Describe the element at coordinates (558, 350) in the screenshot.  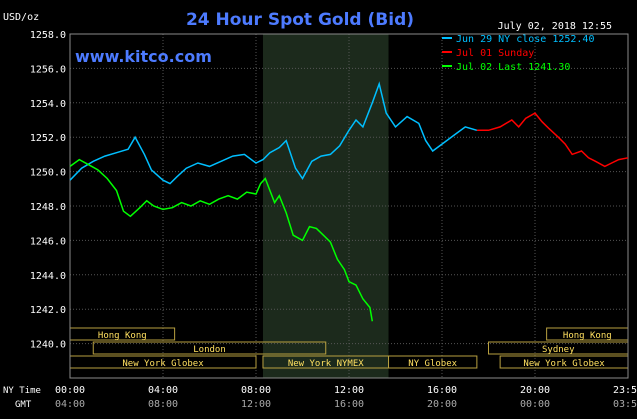
I see `session-label: Sydney` at that location.